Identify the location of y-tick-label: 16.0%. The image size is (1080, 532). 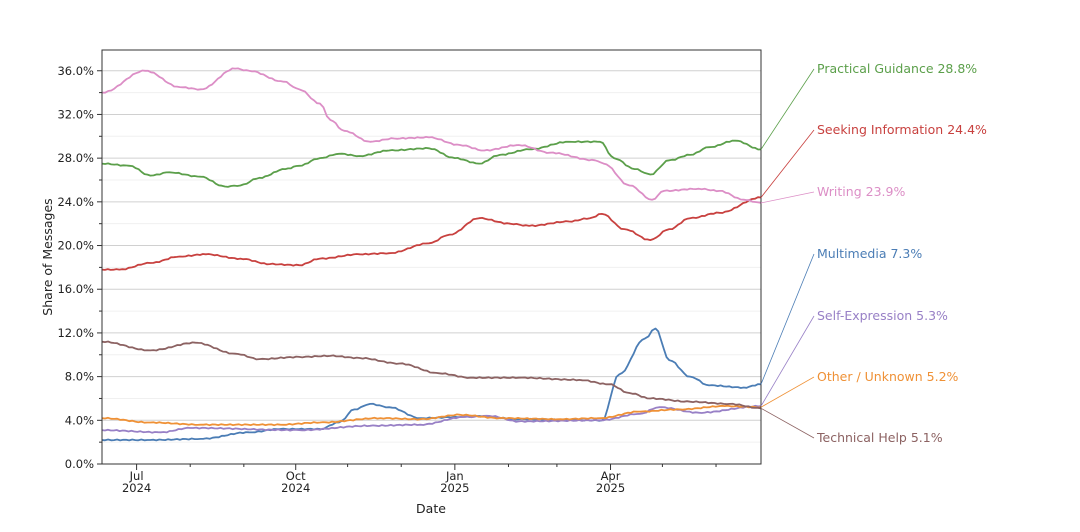
(75, 289).